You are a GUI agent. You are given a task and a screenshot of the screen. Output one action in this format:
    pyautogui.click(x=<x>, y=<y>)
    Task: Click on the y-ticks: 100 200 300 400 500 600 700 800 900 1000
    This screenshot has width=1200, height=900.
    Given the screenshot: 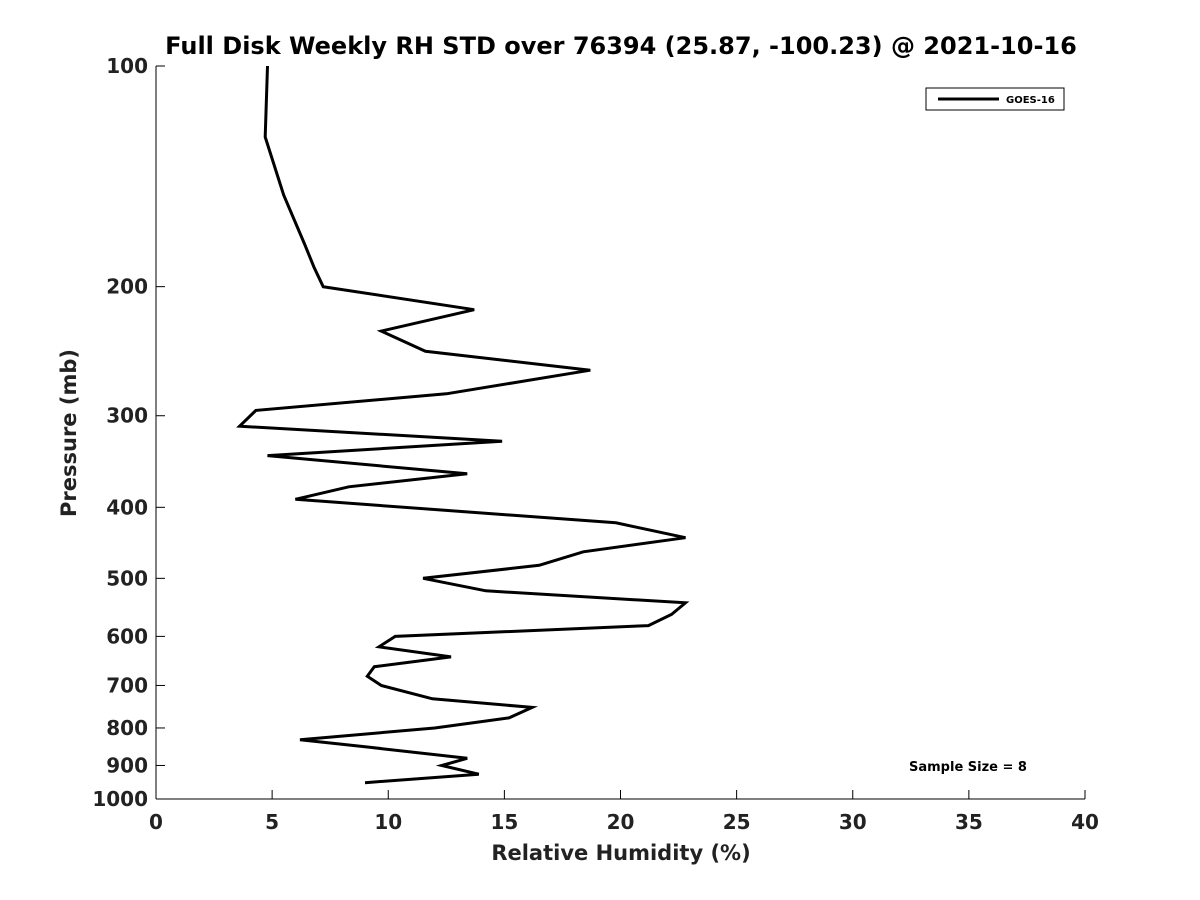 What is the action you would take?
    pyautogui.click(x=128, y=432)
    